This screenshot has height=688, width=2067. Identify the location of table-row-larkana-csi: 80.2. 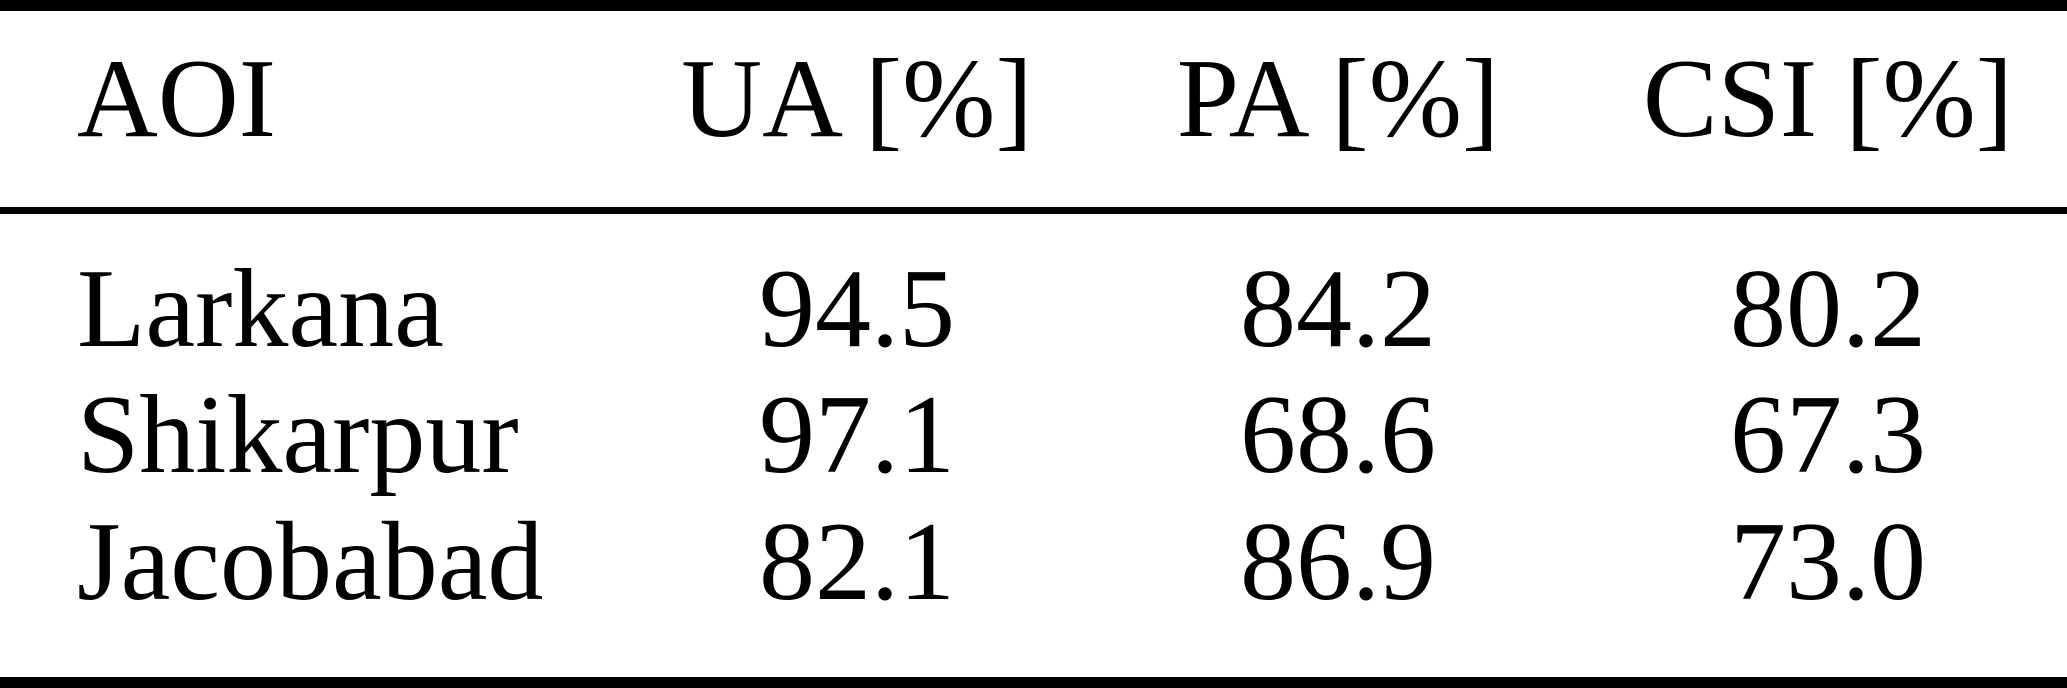
(1828, 309).